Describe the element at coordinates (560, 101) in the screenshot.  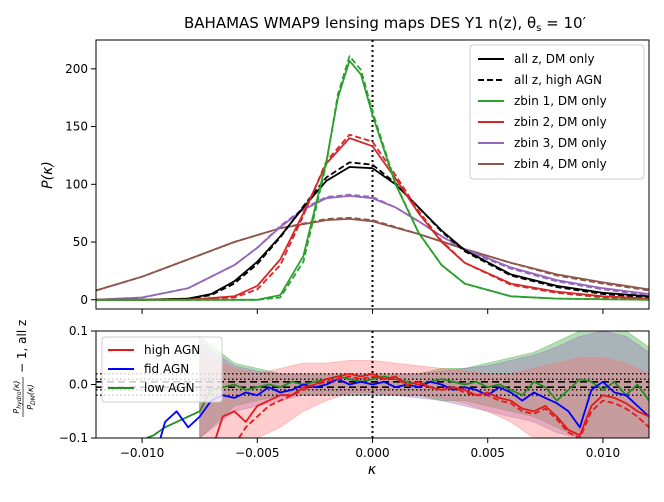
I see `legend-label-zbin-1-dm-only: zbin 1, DM only` at that location.